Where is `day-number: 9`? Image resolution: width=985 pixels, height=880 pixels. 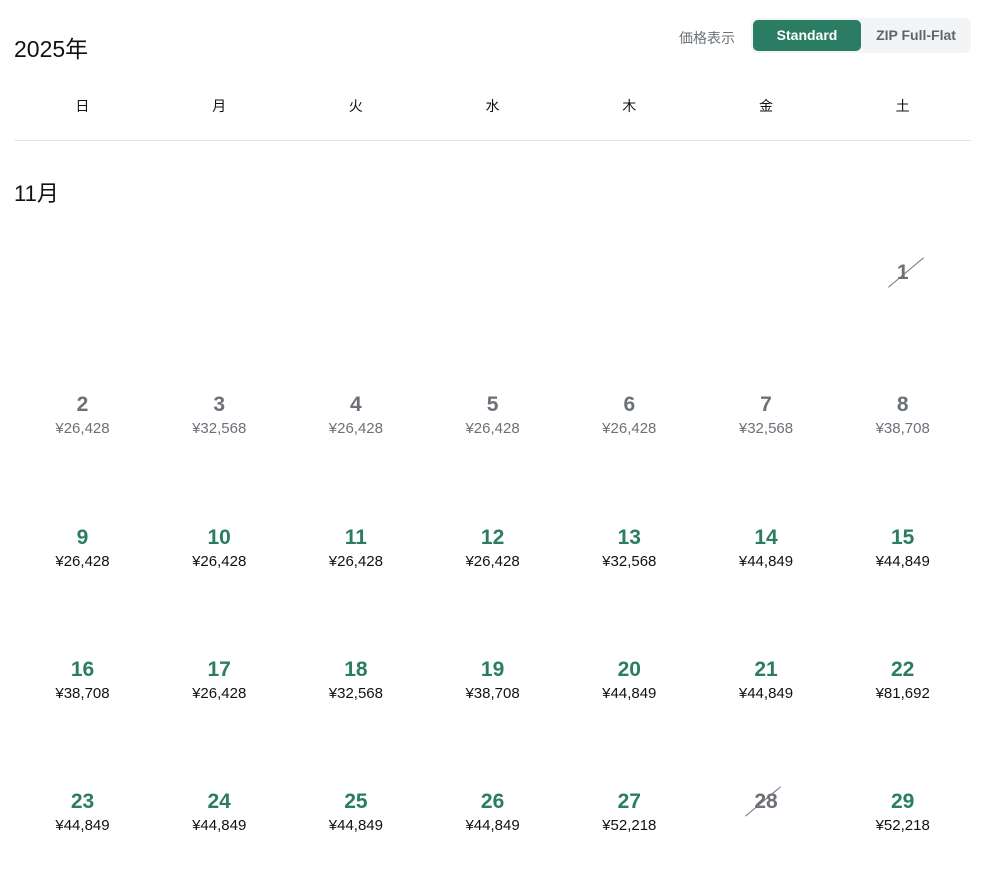 day-number: 9 is located at coordinates (82, 537).